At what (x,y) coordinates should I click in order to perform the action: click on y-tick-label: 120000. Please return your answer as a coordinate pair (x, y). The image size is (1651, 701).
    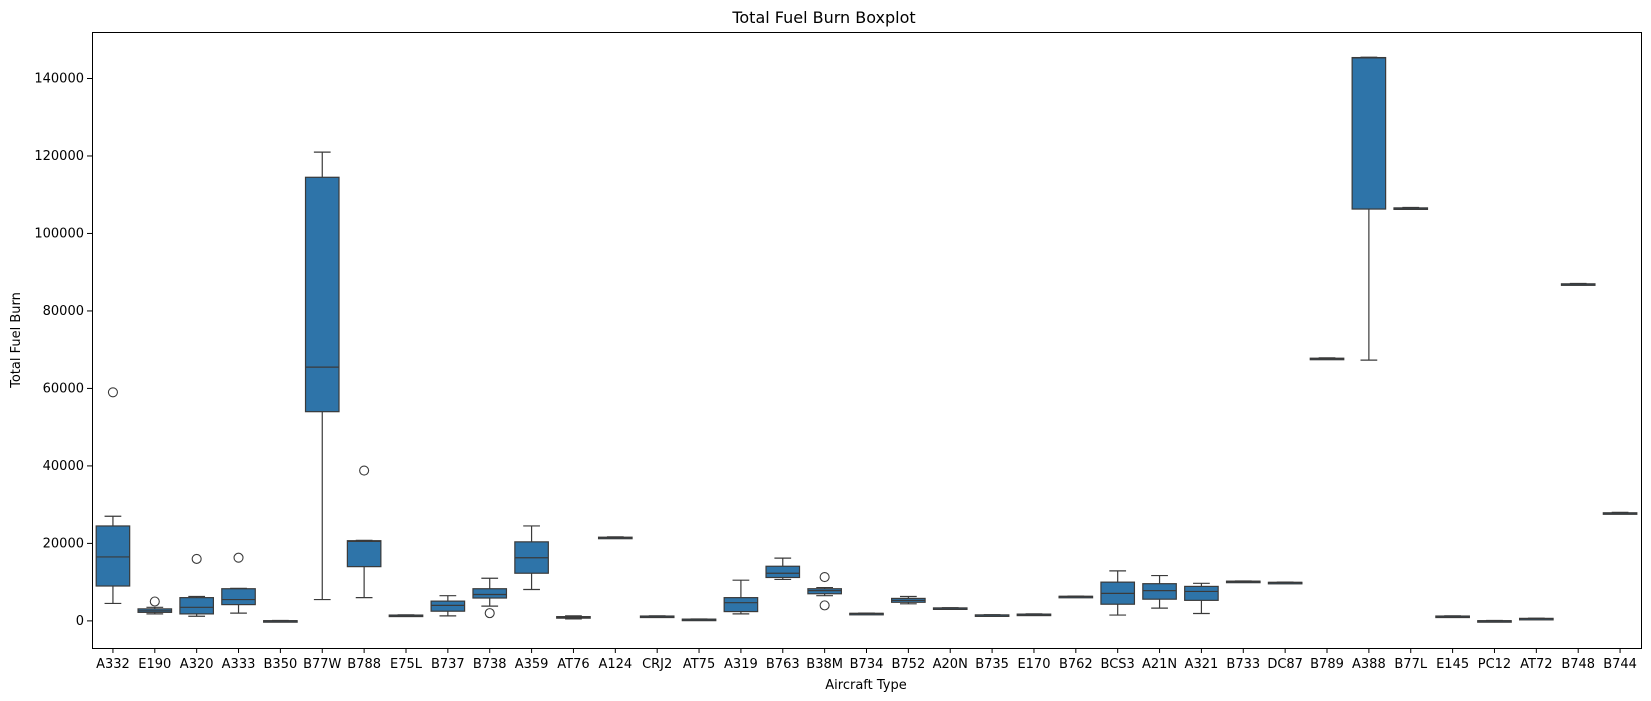
    Looking at the image, I should click on (59, 156).